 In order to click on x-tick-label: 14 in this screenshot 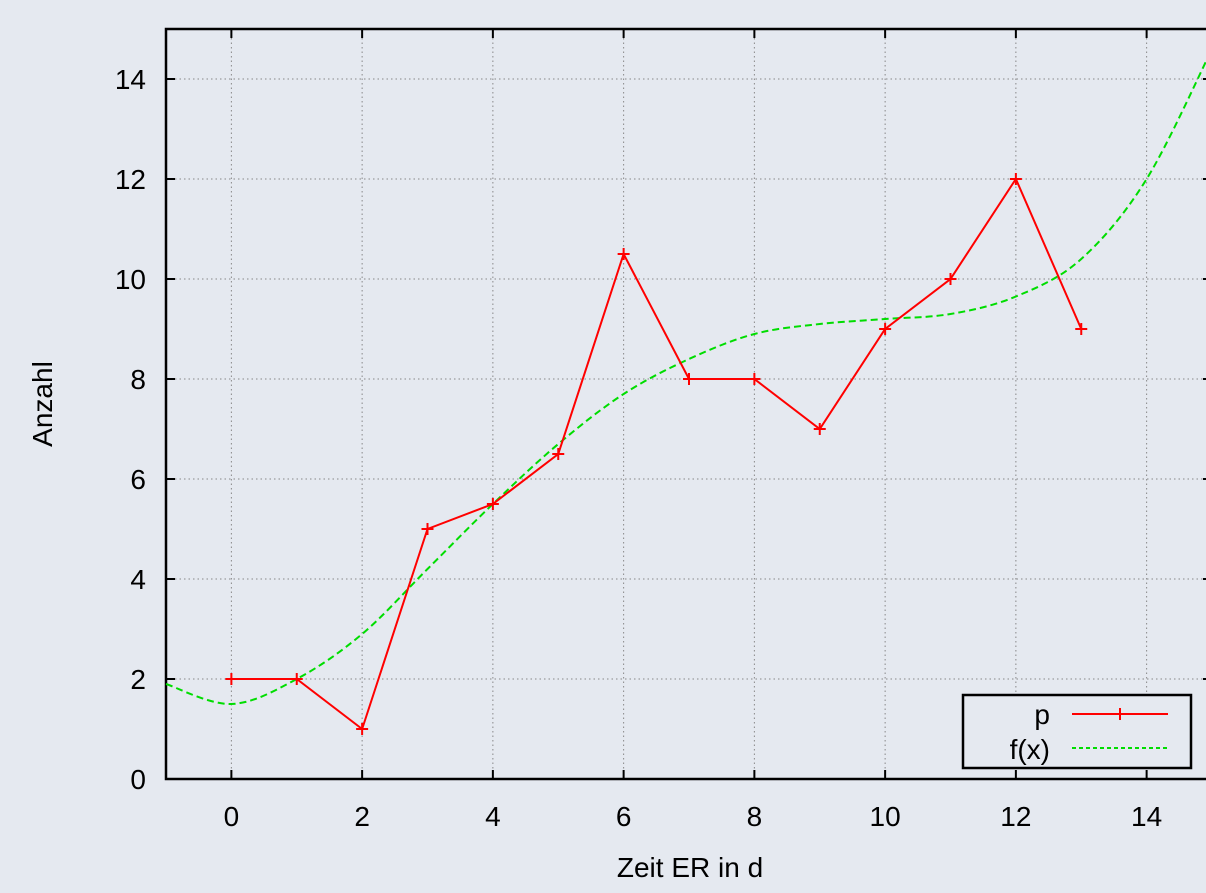, I will do `click(1146, 816)`.